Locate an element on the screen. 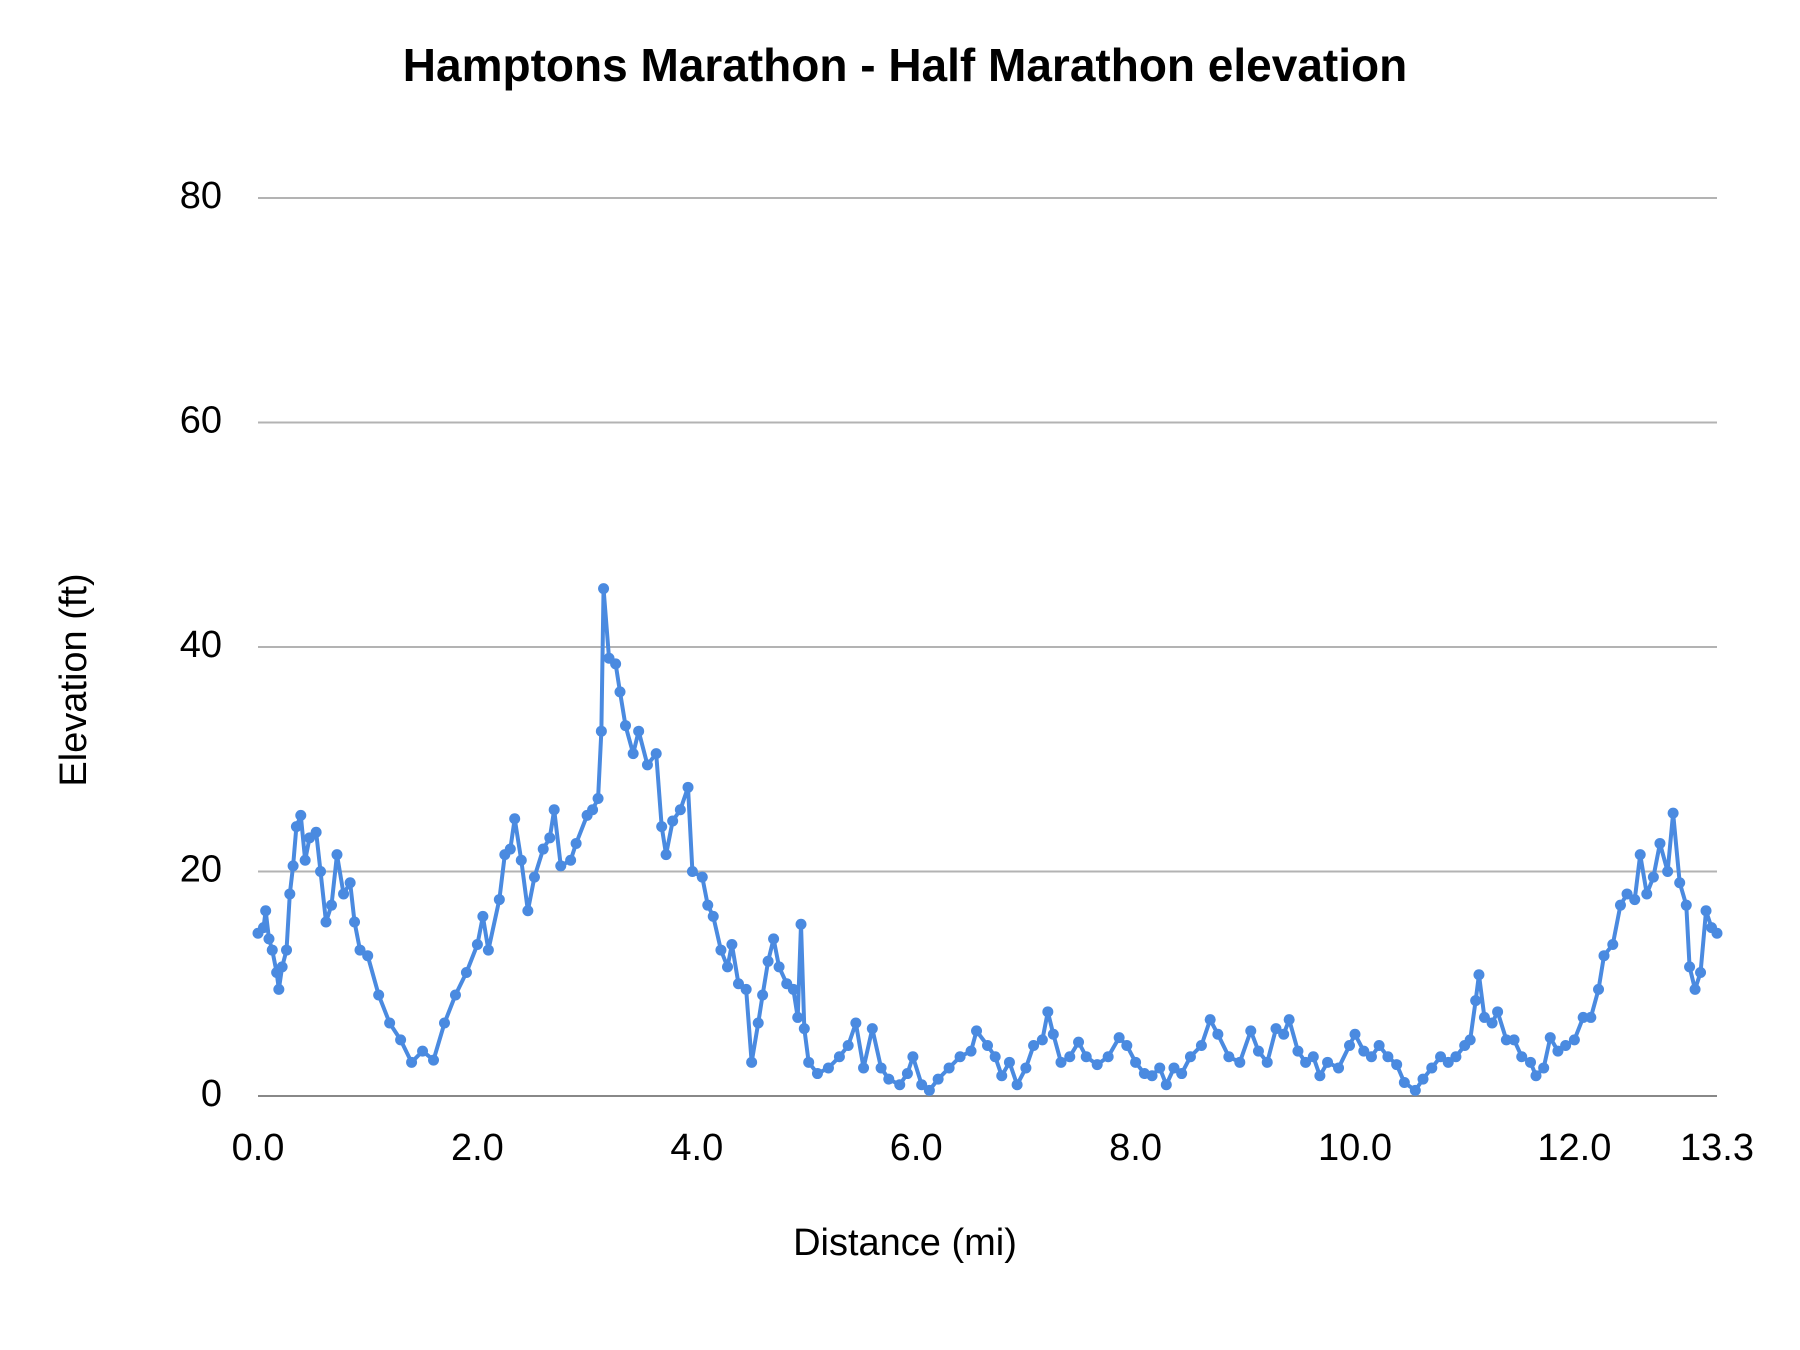 The width and height of the screenshot is (1800, 1350). x-tick-label: 6.0 is located at coordinates (916, 1148).